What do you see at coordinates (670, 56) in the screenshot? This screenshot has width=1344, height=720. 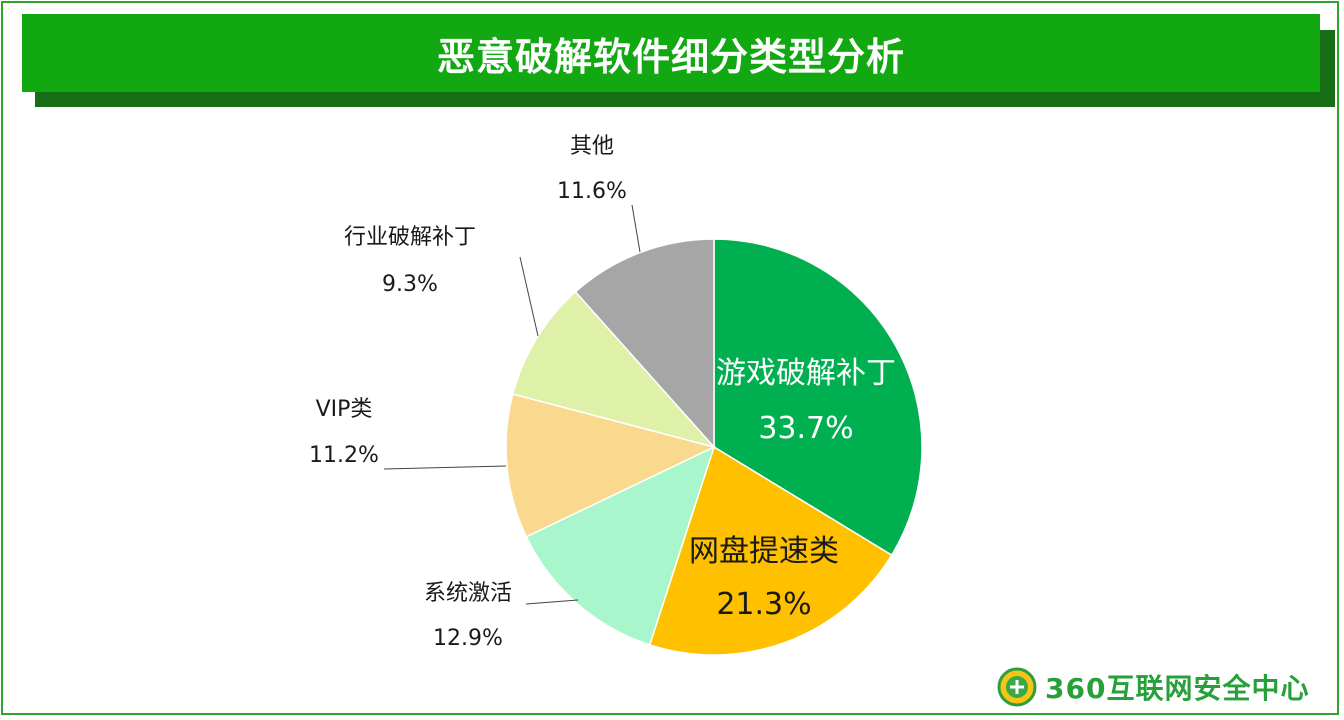 I see `chart-title: 恶意破解软件细分类型分析` at bounding box center [670, 56].